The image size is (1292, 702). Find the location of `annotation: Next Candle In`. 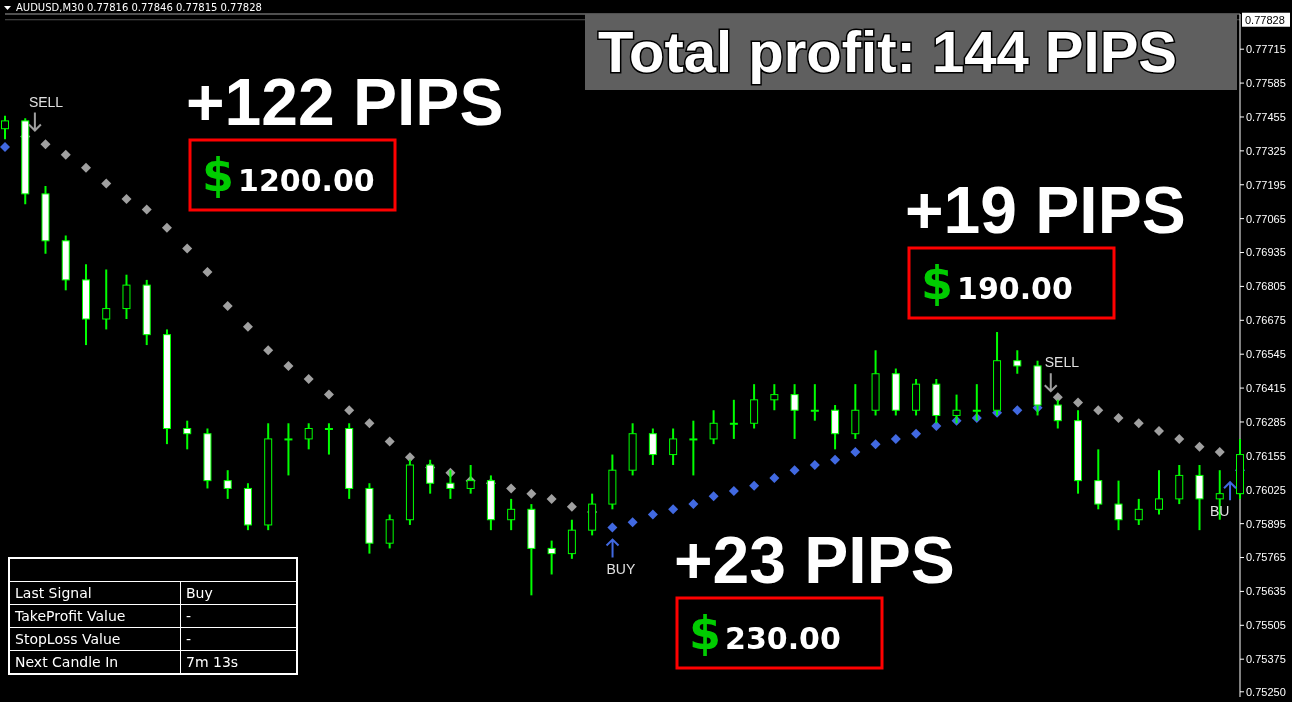

annotation: Next Candle In is located at coordinates (95, 662).